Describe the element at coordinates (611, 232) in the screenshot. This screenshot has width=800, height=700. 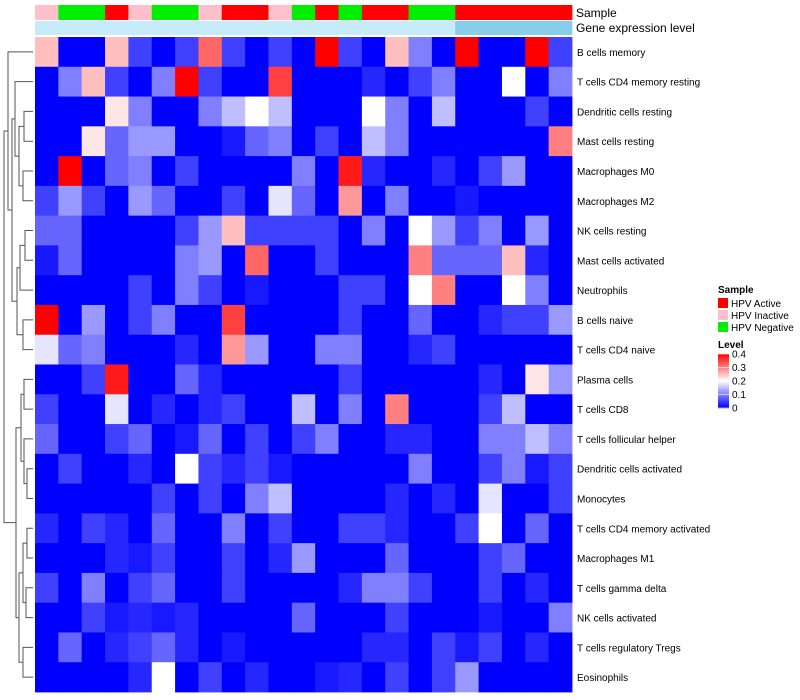
I see `row-label: NK cells resting` at that location.